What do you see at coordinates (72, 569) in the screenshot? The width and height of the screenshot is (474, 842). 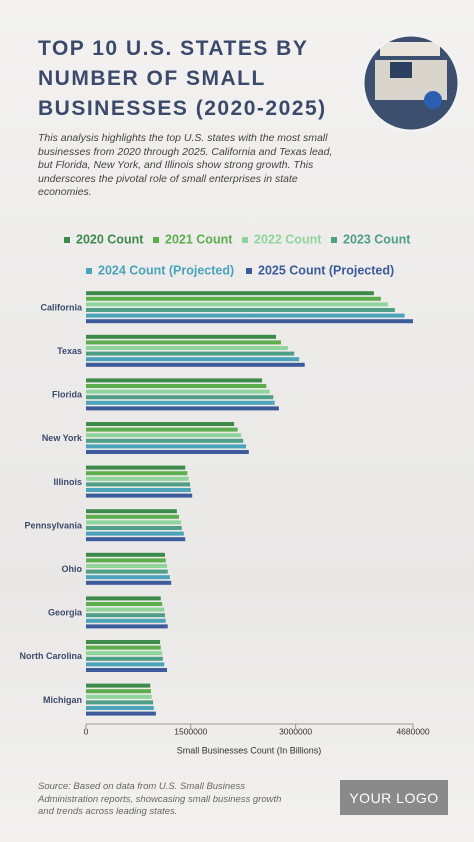 I see `y-tick-label: Ohio` at bounding box center [72, 569].